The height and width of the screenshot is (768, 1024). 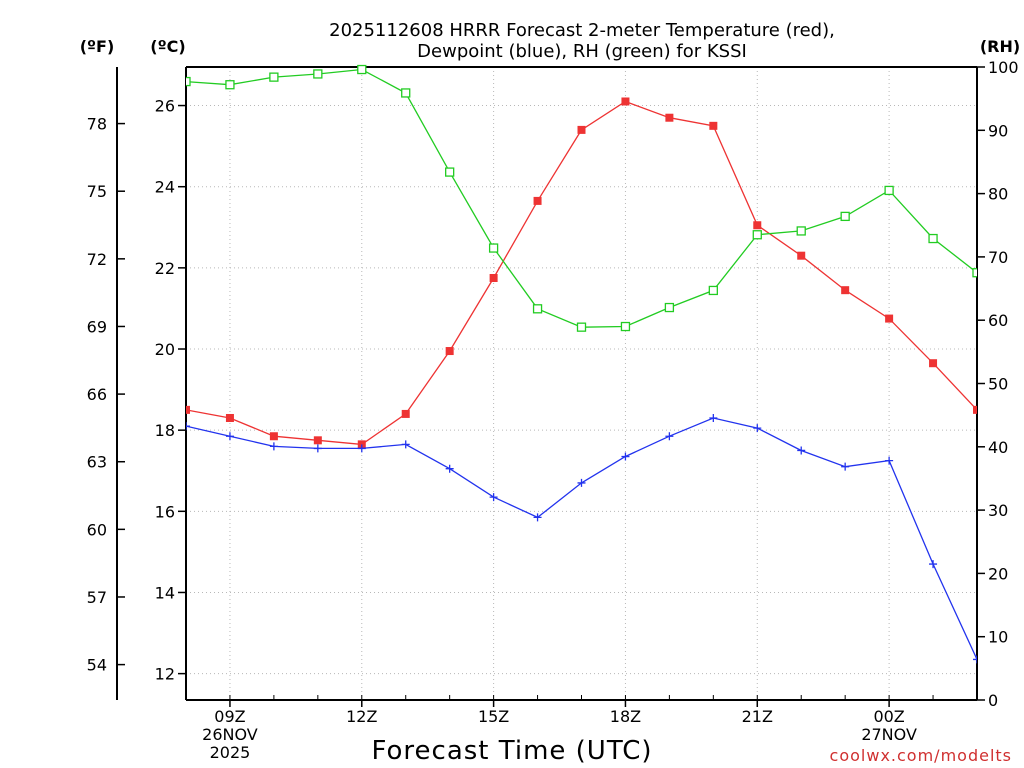 What do you see at coordinates (229, 716) in the screenshot?
I see `x-tick-label: 09Z` at bounding box center [229, 716].